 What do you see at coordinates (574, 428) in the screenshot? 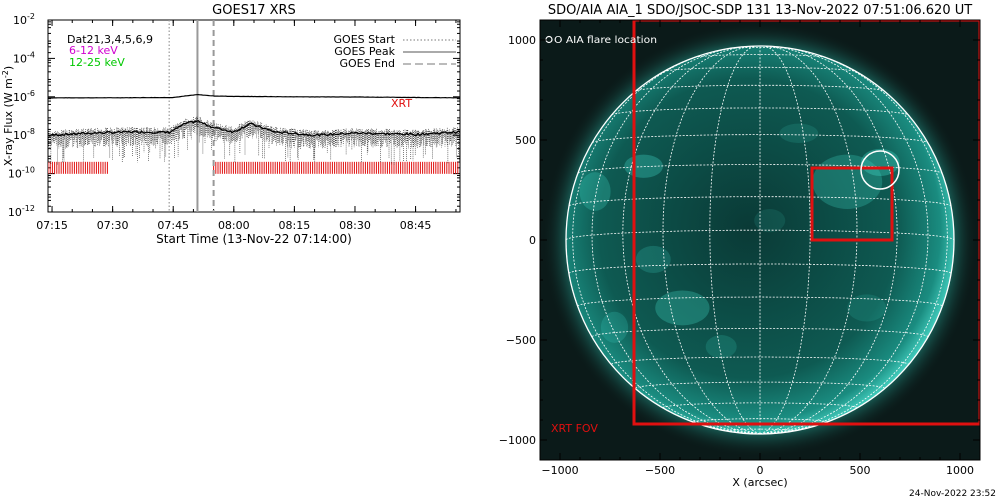
I see `xrt-fov-label: XRT FOV` at bounding box center [574, 428].